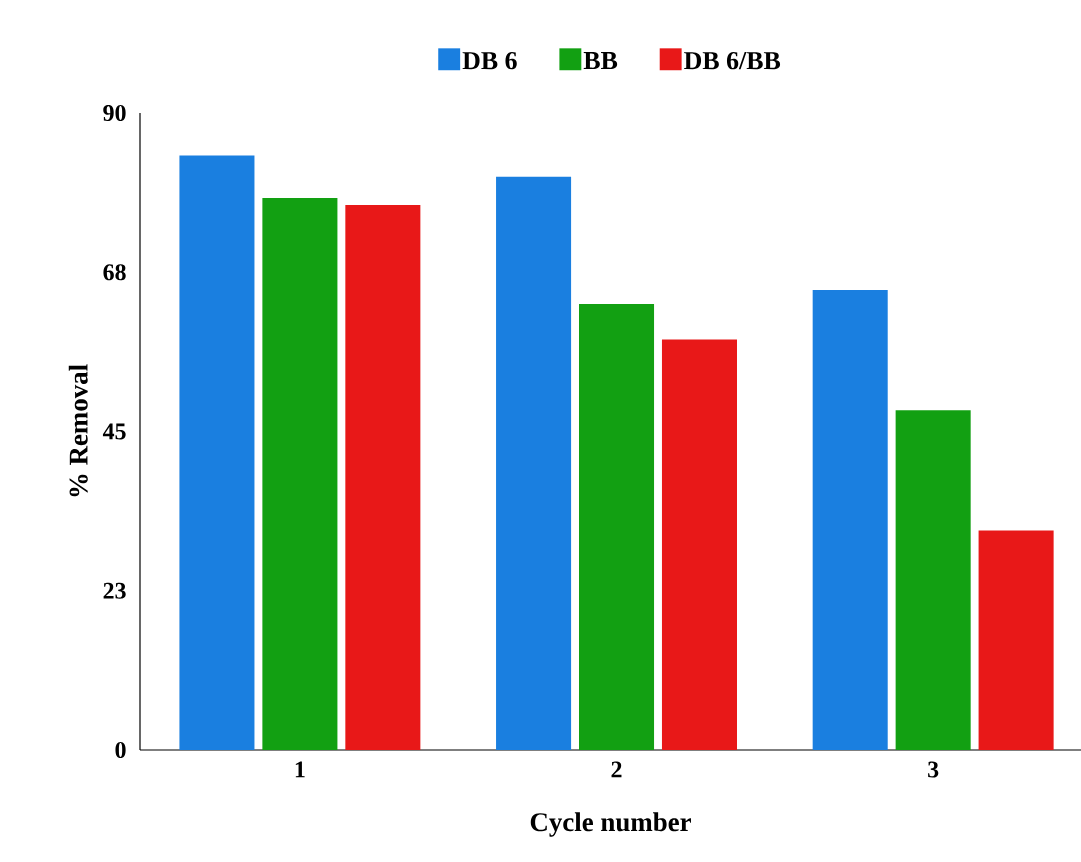  Describe the element at coordinates (114, 113) in the screenshot. I see `y-tick-label: 90` at that location.